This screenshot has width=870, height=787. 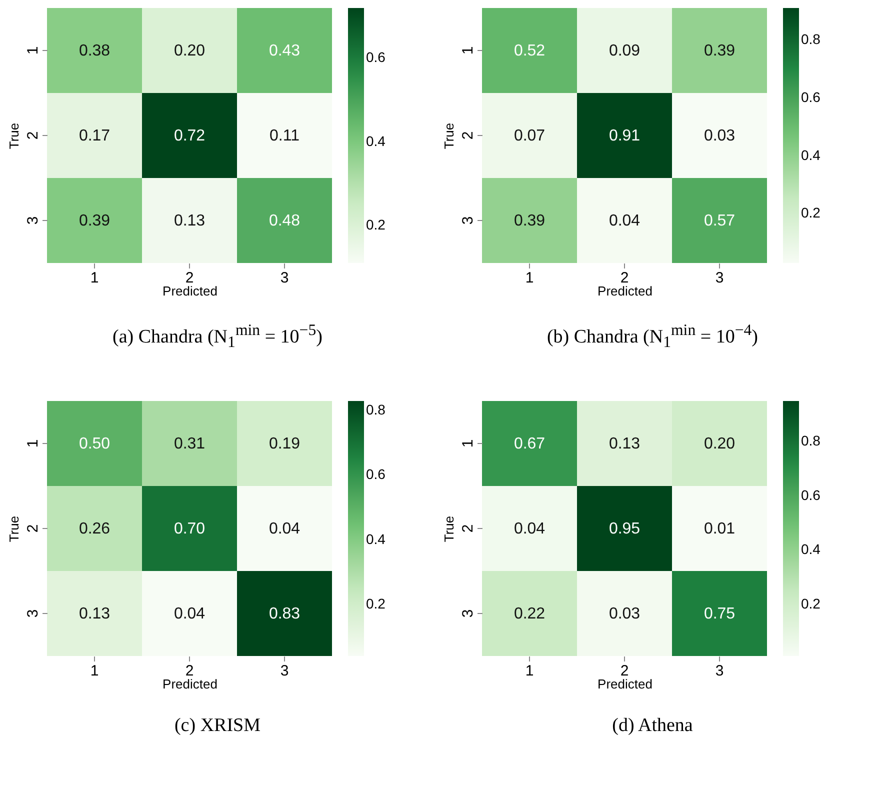 I want to click on data-label: 0.91, so click(x=624, y=136).